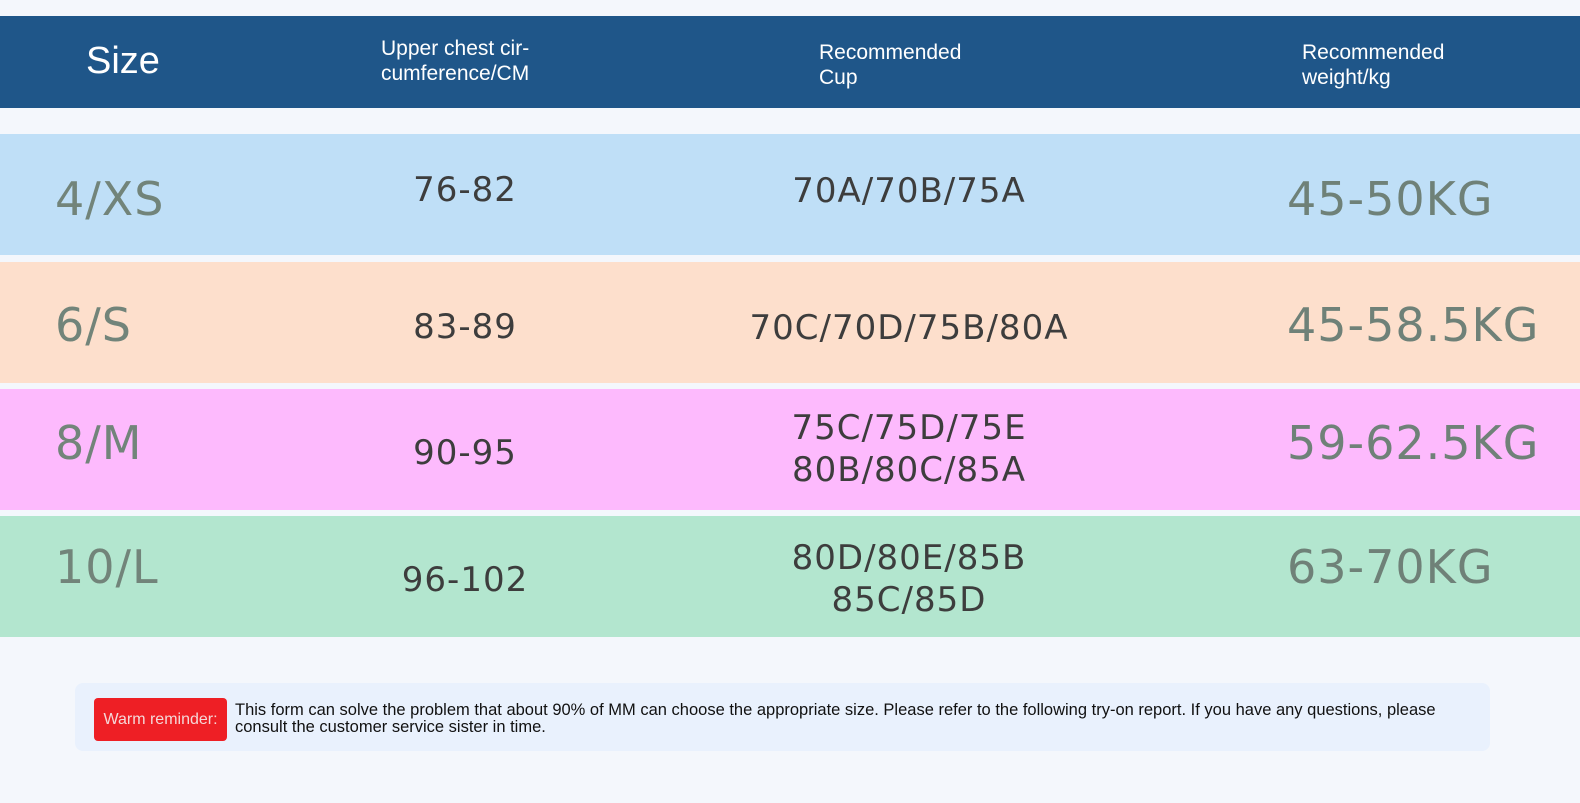  What do you see at coordinates (909, 600) in the screenshot?
I see `cup-line: 85C/85D` at bounding box center [909, 600].